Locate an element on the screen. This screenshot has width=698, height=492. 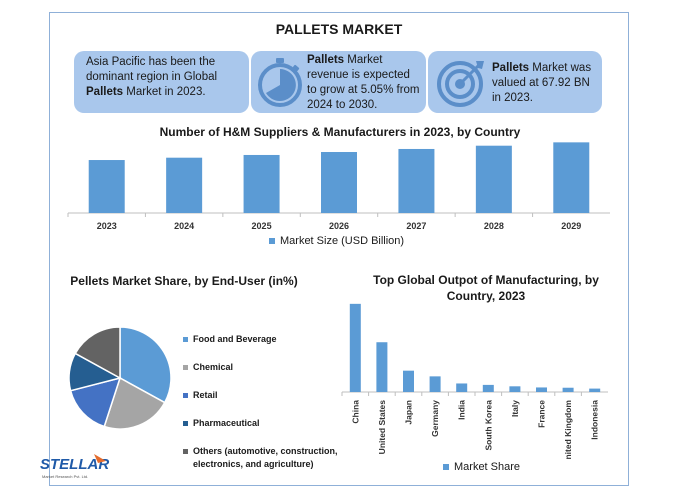
legend-label: Market Size (USD Billion) is located at coordinates (342, 241).